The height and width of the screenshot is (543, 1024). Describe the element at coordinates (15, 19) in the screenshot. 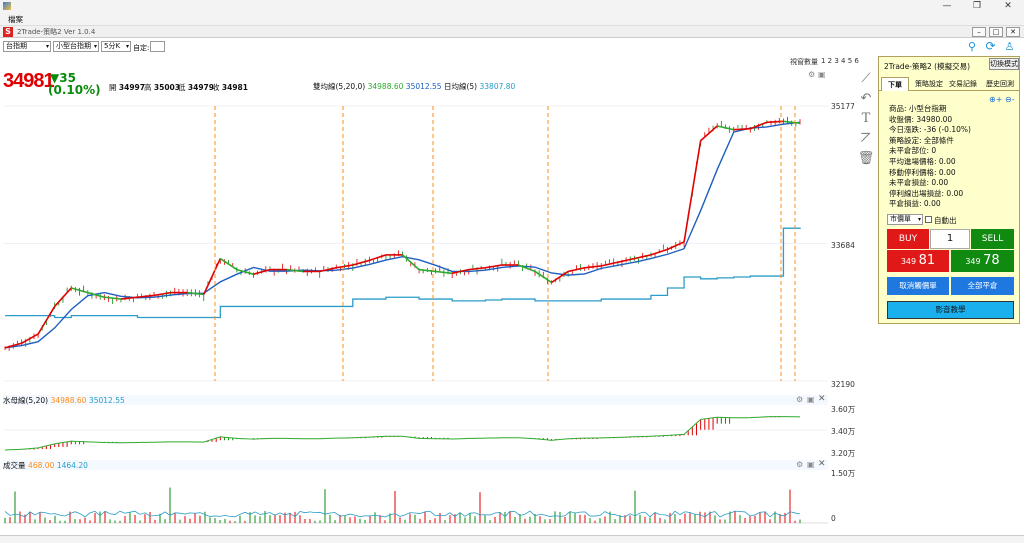

I see `menu-file: 檔案` at that location.